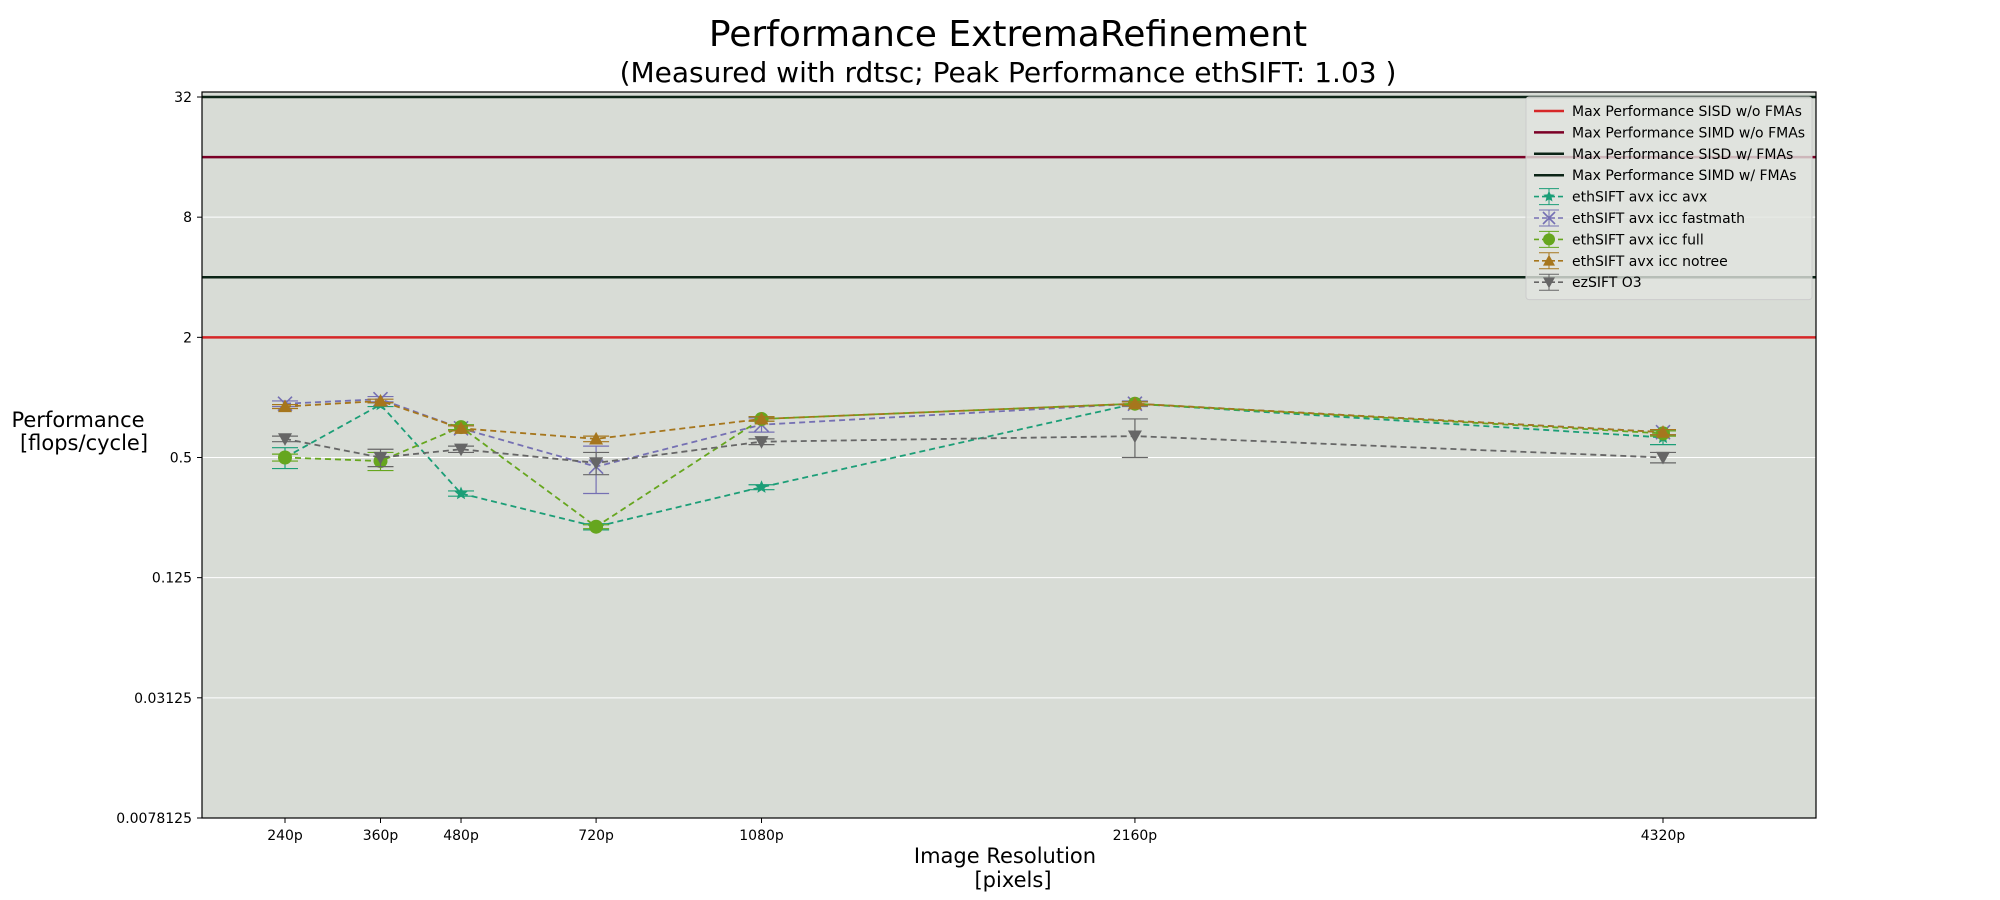  What do you see at coordinates (1638, 240) in the screenshot?
I see `legend-label: ethSIFT avx icc full` at bounding box center [1638, 240].